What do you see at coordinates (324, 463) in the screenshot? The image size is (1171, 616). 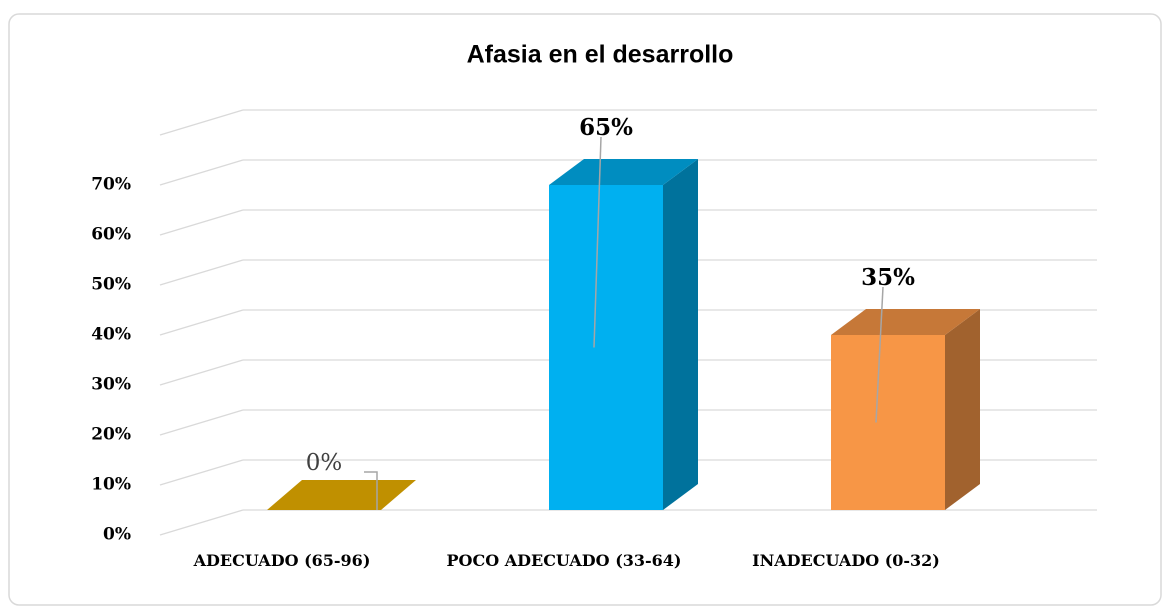 I see `data-label: 0%` at bounding box center [324, 463].